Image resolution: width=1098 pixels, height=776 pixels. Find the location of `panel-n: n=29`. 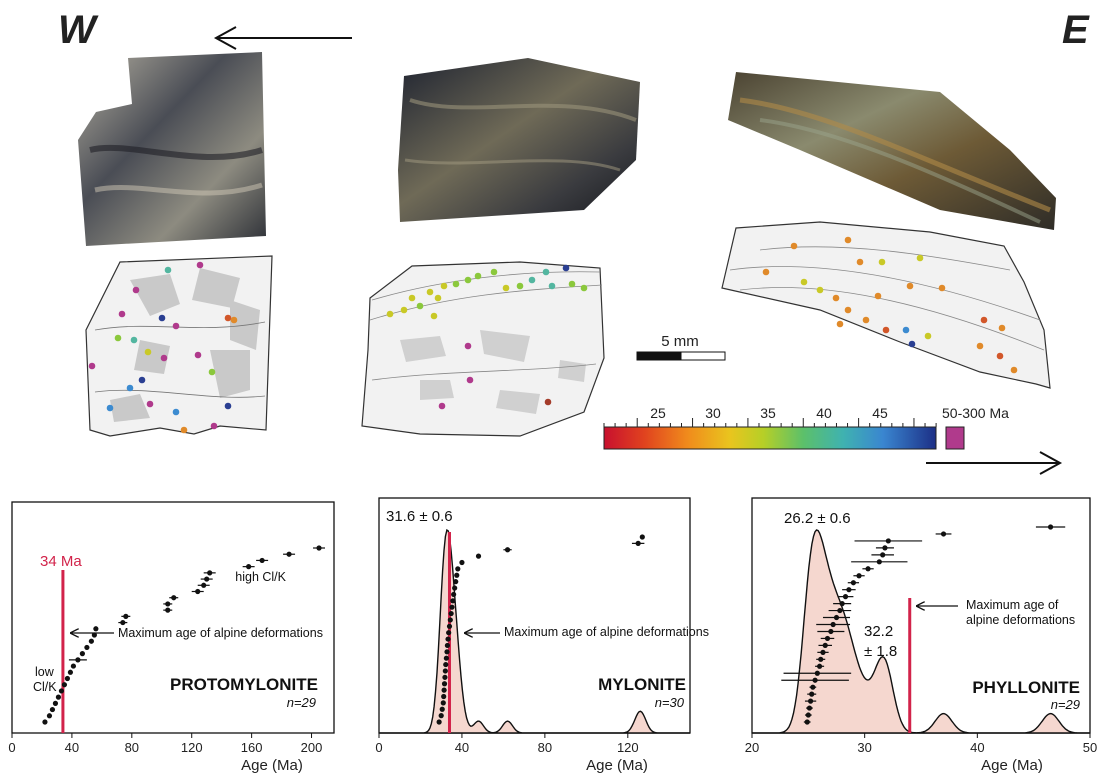

panel-n: n=29 is located at coordinates (1065, 704).